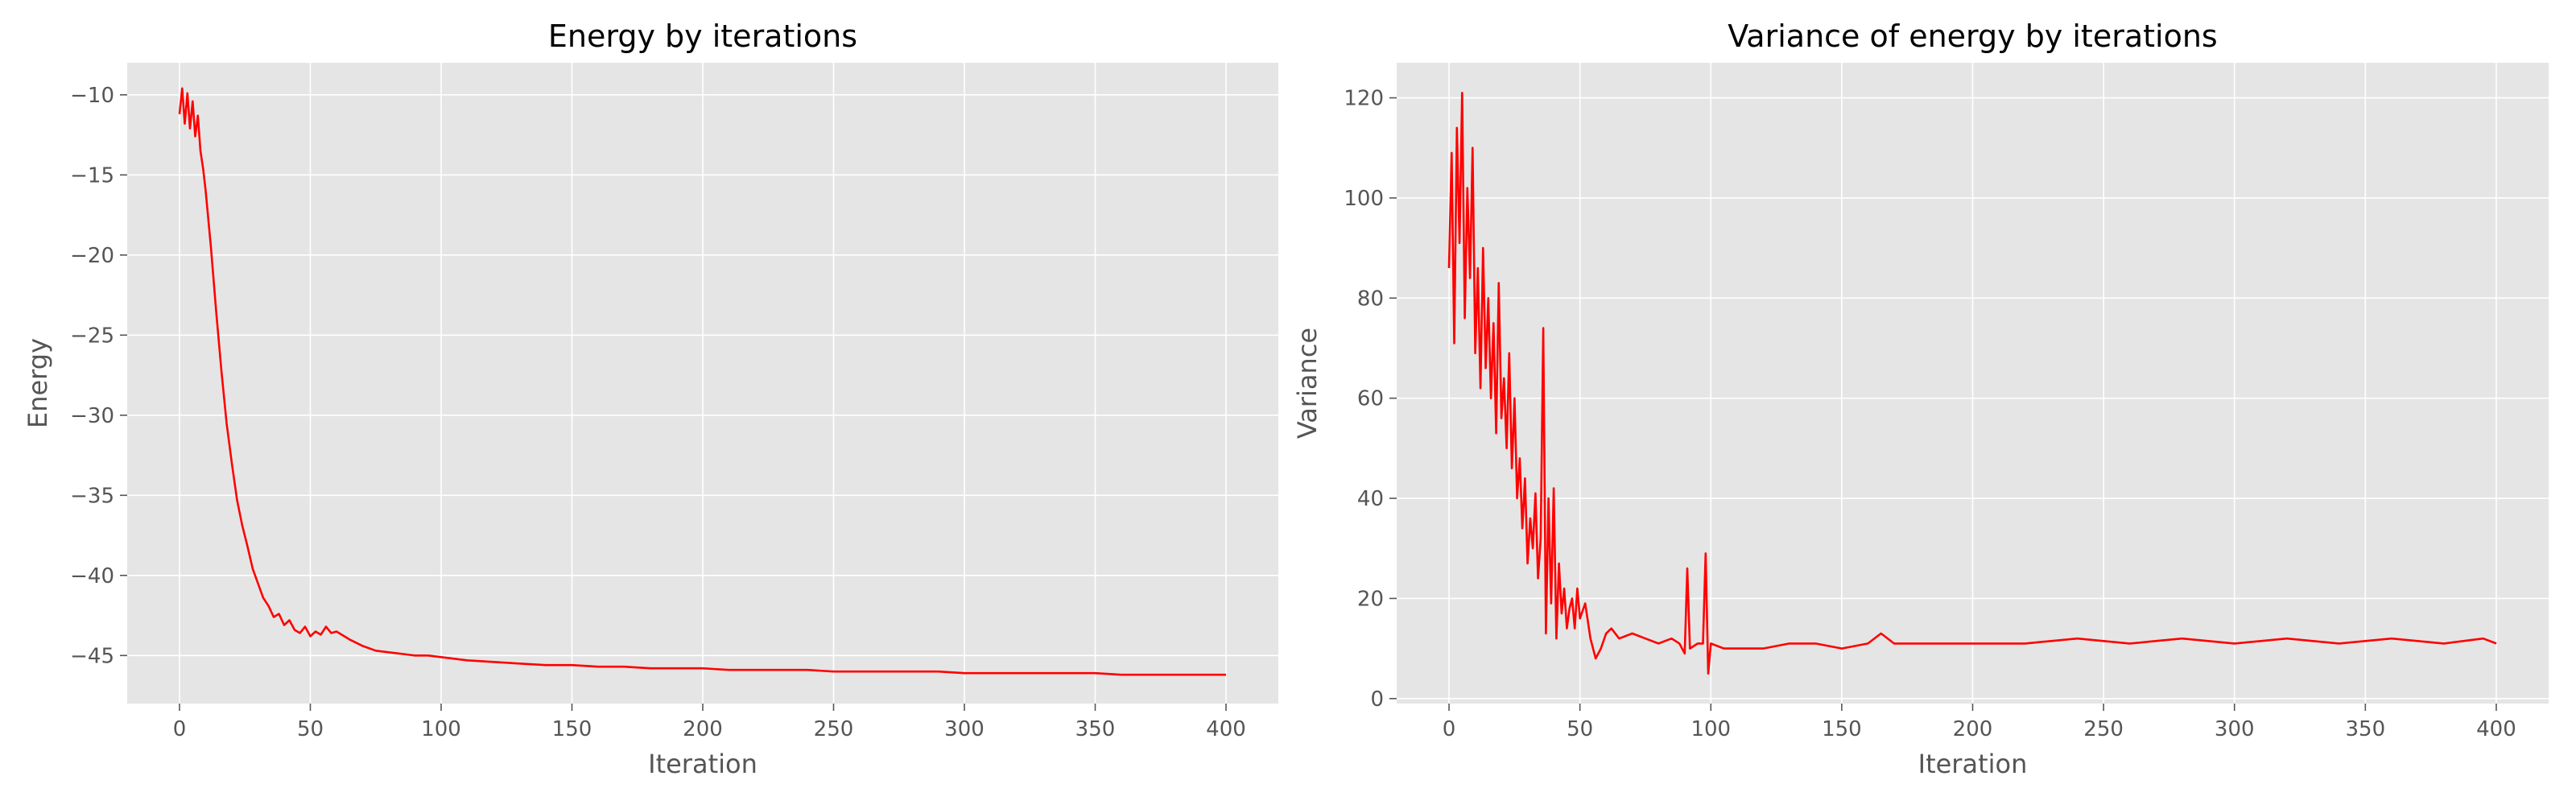 This screenshot has width=2576, height=805. Describe the element at coordinates (2103, 729) in the screenshot. I see `variance-x-tick-label: 250` at that location.